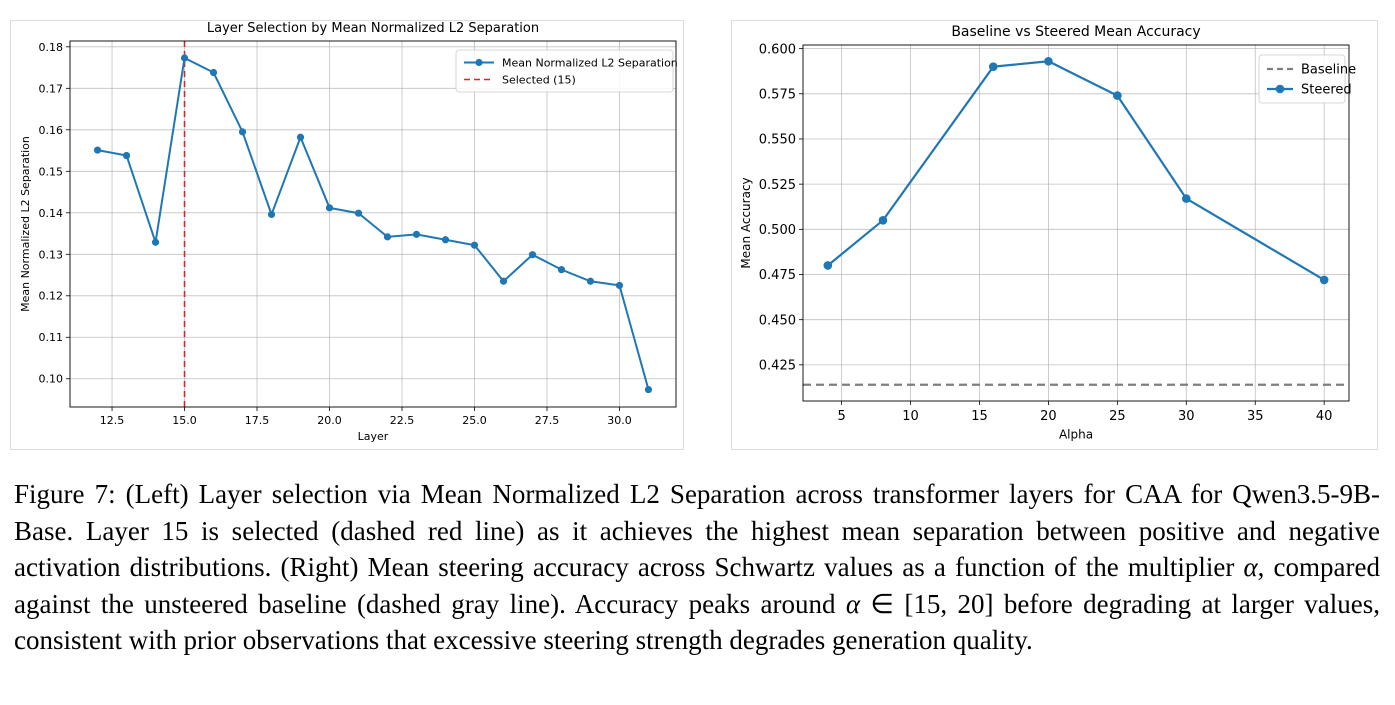 The width and height of the screenshot is (1395, 705). Describe the element at coordinates (841, 416) in the screenshot. I see `x-tick-label: 5` at that location.